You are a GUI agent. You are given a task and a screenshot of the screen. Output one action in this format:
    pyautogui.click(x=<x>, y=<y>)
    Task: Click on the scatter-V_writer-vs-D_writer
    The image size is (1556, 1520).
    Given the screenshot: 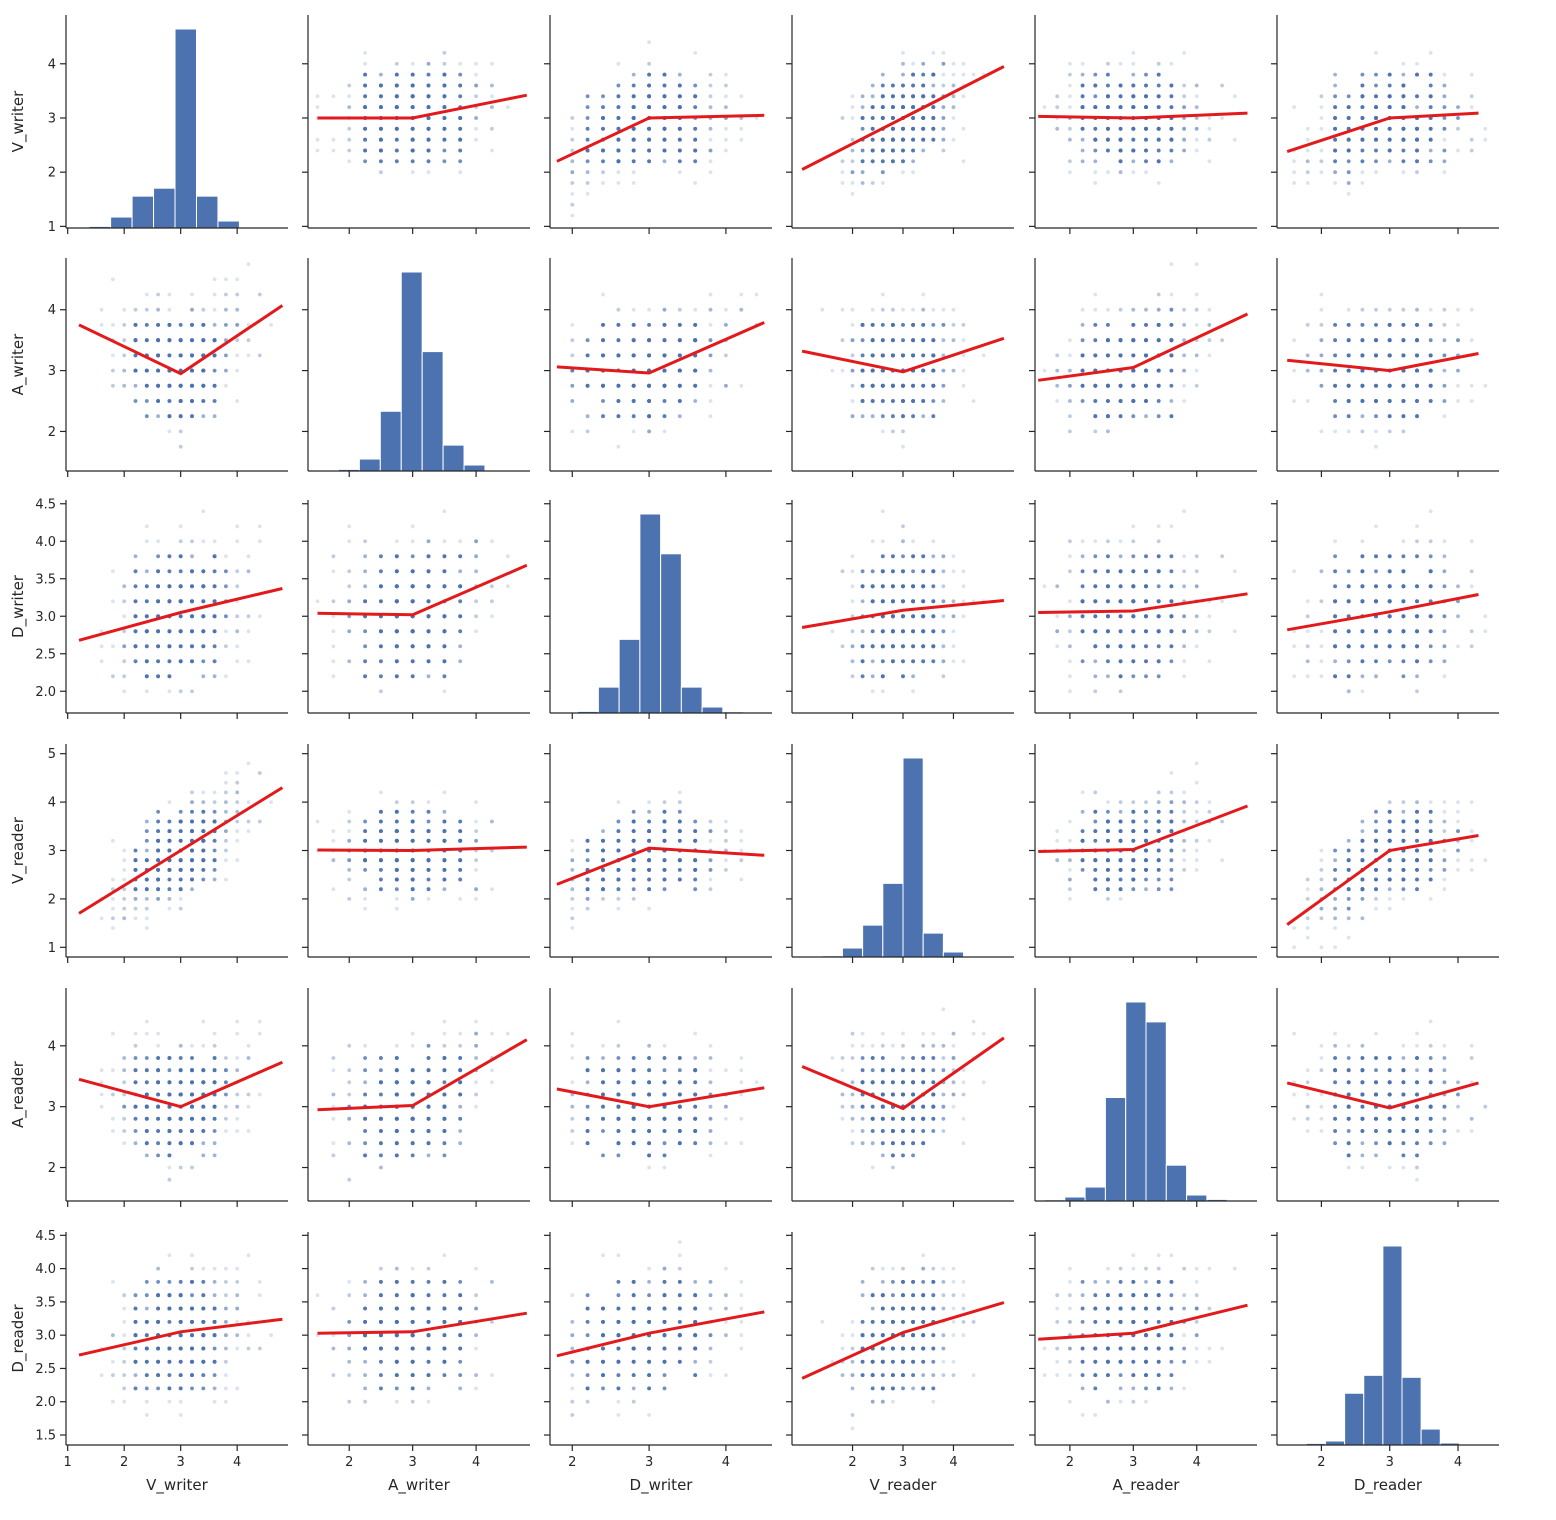 What is the action you would take?
    pyautogui.click(x=664, y=129)
    